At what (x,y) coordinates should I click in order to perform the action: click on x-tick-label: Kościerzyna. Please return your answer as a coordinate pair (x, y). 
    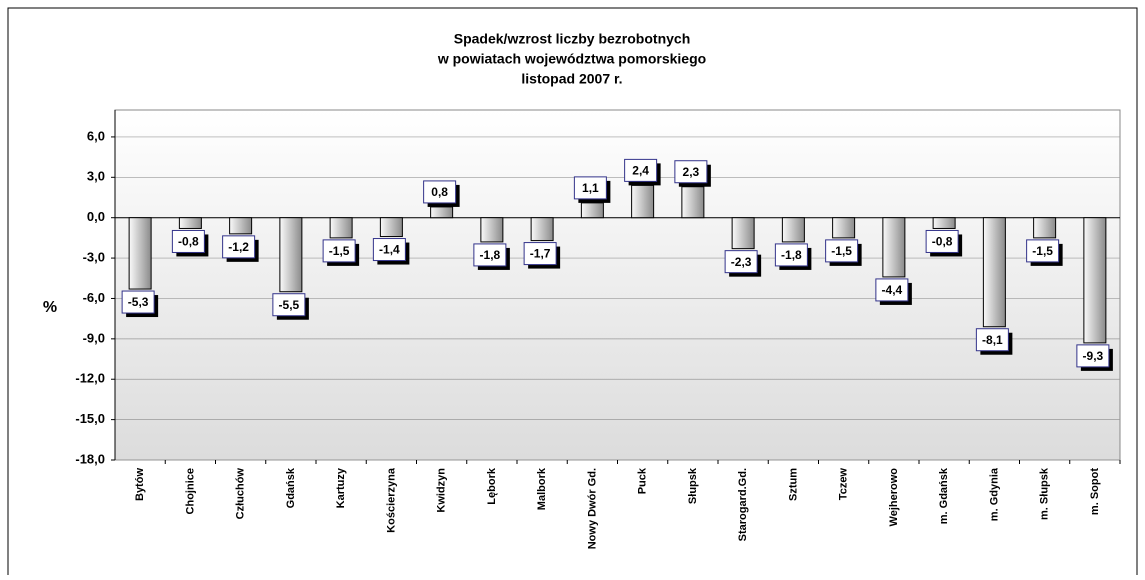
    Looking at the image, I should click on (391, 500).